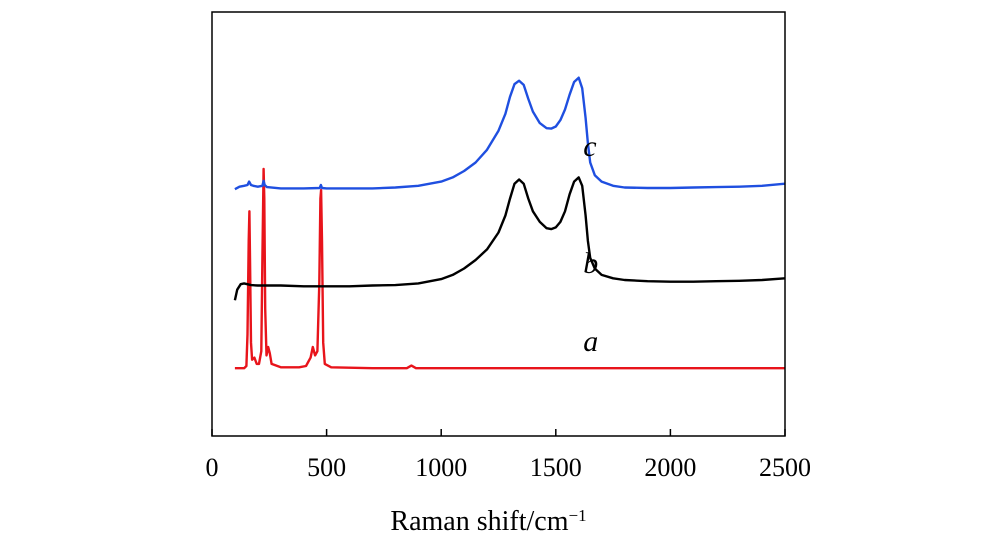 The image size is (1000, 553). I want to click on x-axis-title: Raman shift/cm−1, so click(488, 522).